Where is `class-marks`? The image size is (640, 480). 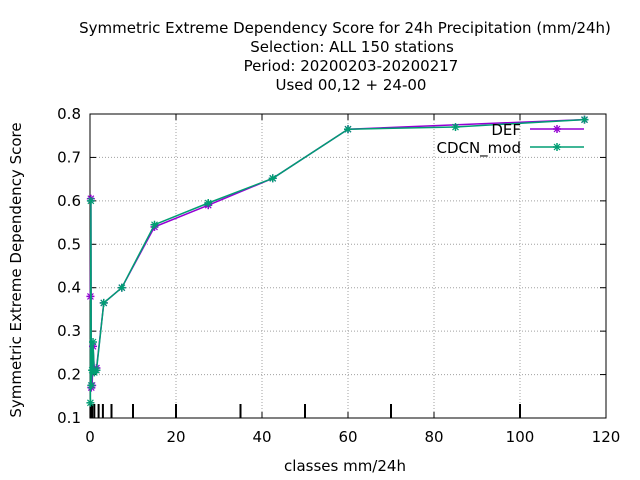 class-marks is located at coordinates (305, 411).